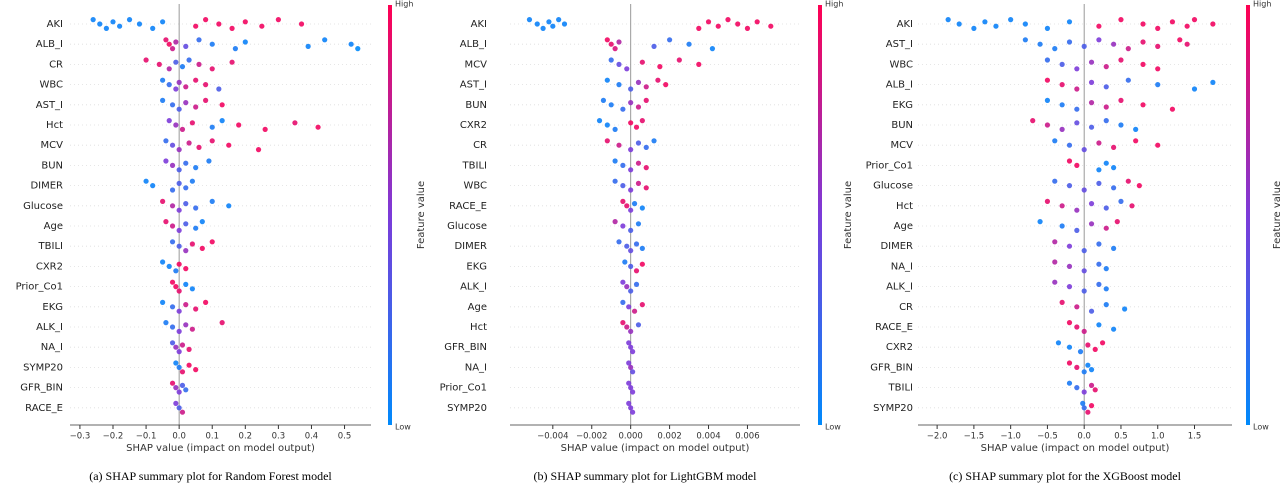 The height and width of the screenshot is (491, 1283). What do you see at coordinates (552, 437) in the screenshot?
I see `x-tick-label: −0.004` at bounding box center [552, 437].